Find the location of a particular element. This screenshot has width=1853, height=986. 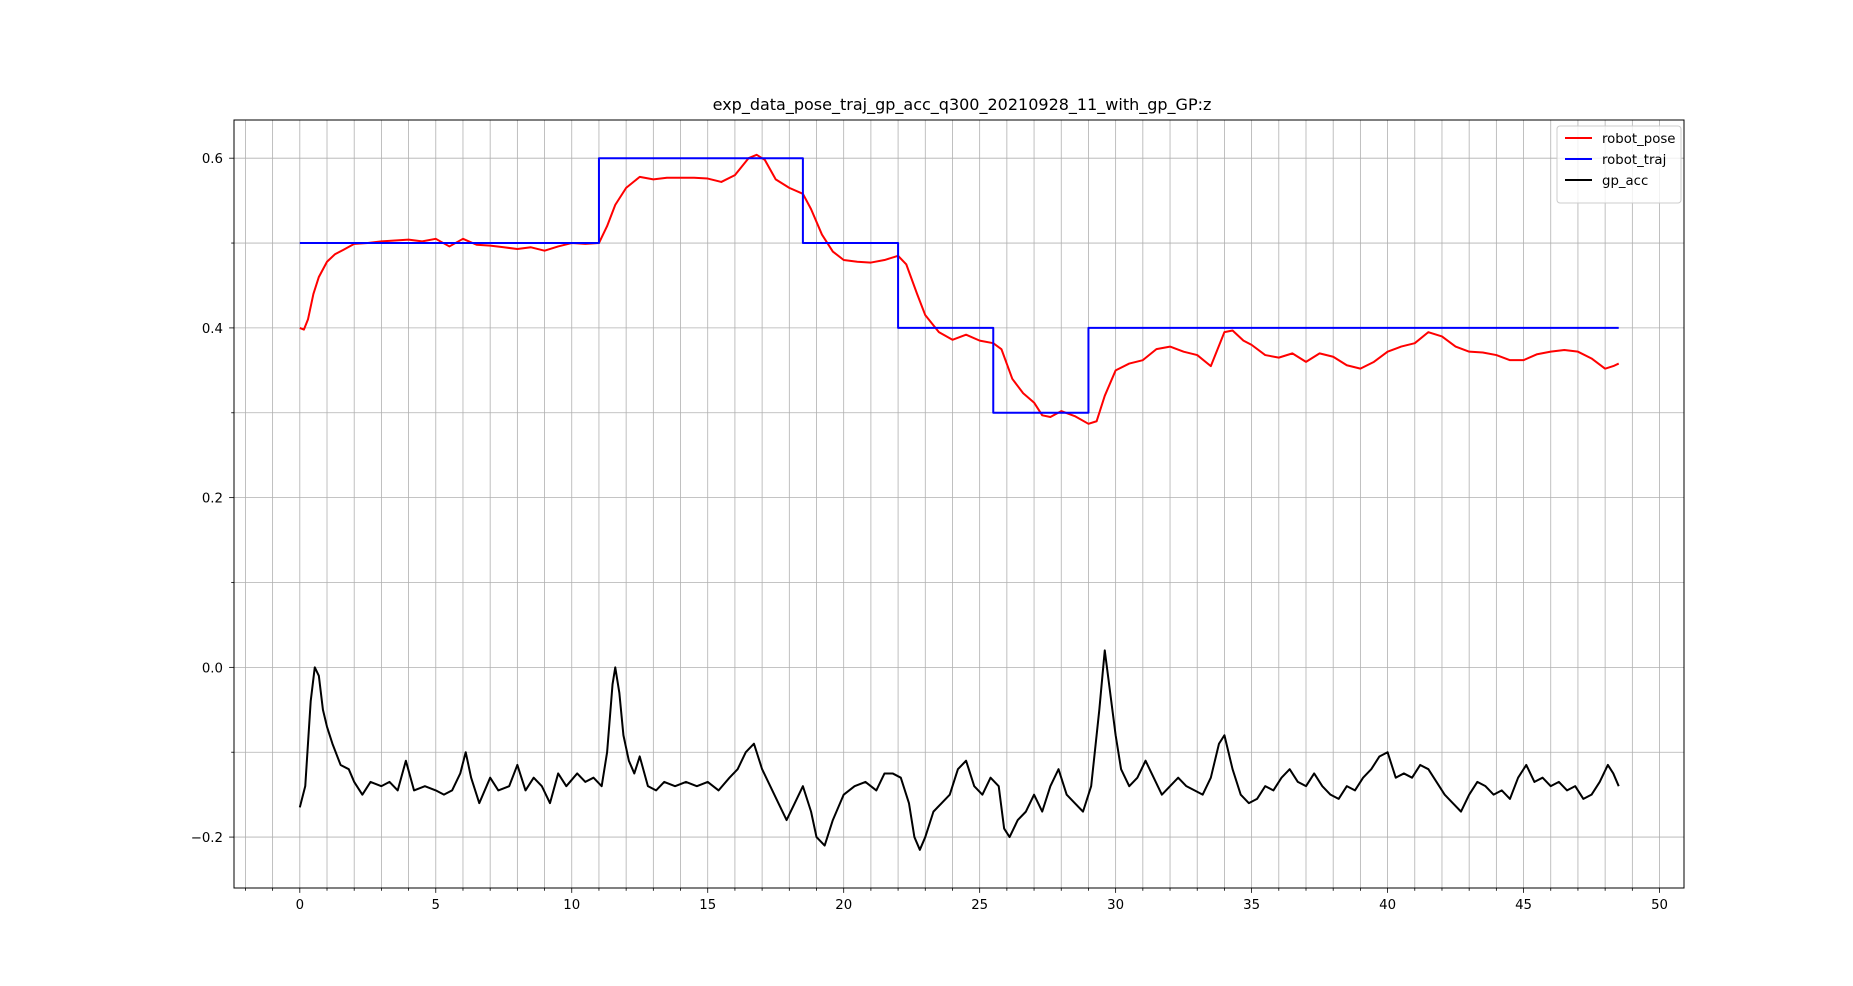

legend-label: gp_acc is located at coordinates (1625, 181).